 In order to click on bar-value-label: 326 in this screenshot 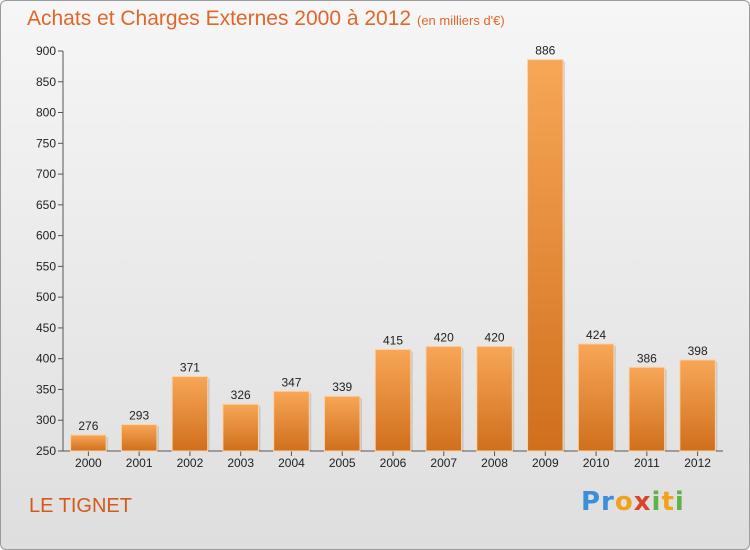, I will do `click(241, 395)`.